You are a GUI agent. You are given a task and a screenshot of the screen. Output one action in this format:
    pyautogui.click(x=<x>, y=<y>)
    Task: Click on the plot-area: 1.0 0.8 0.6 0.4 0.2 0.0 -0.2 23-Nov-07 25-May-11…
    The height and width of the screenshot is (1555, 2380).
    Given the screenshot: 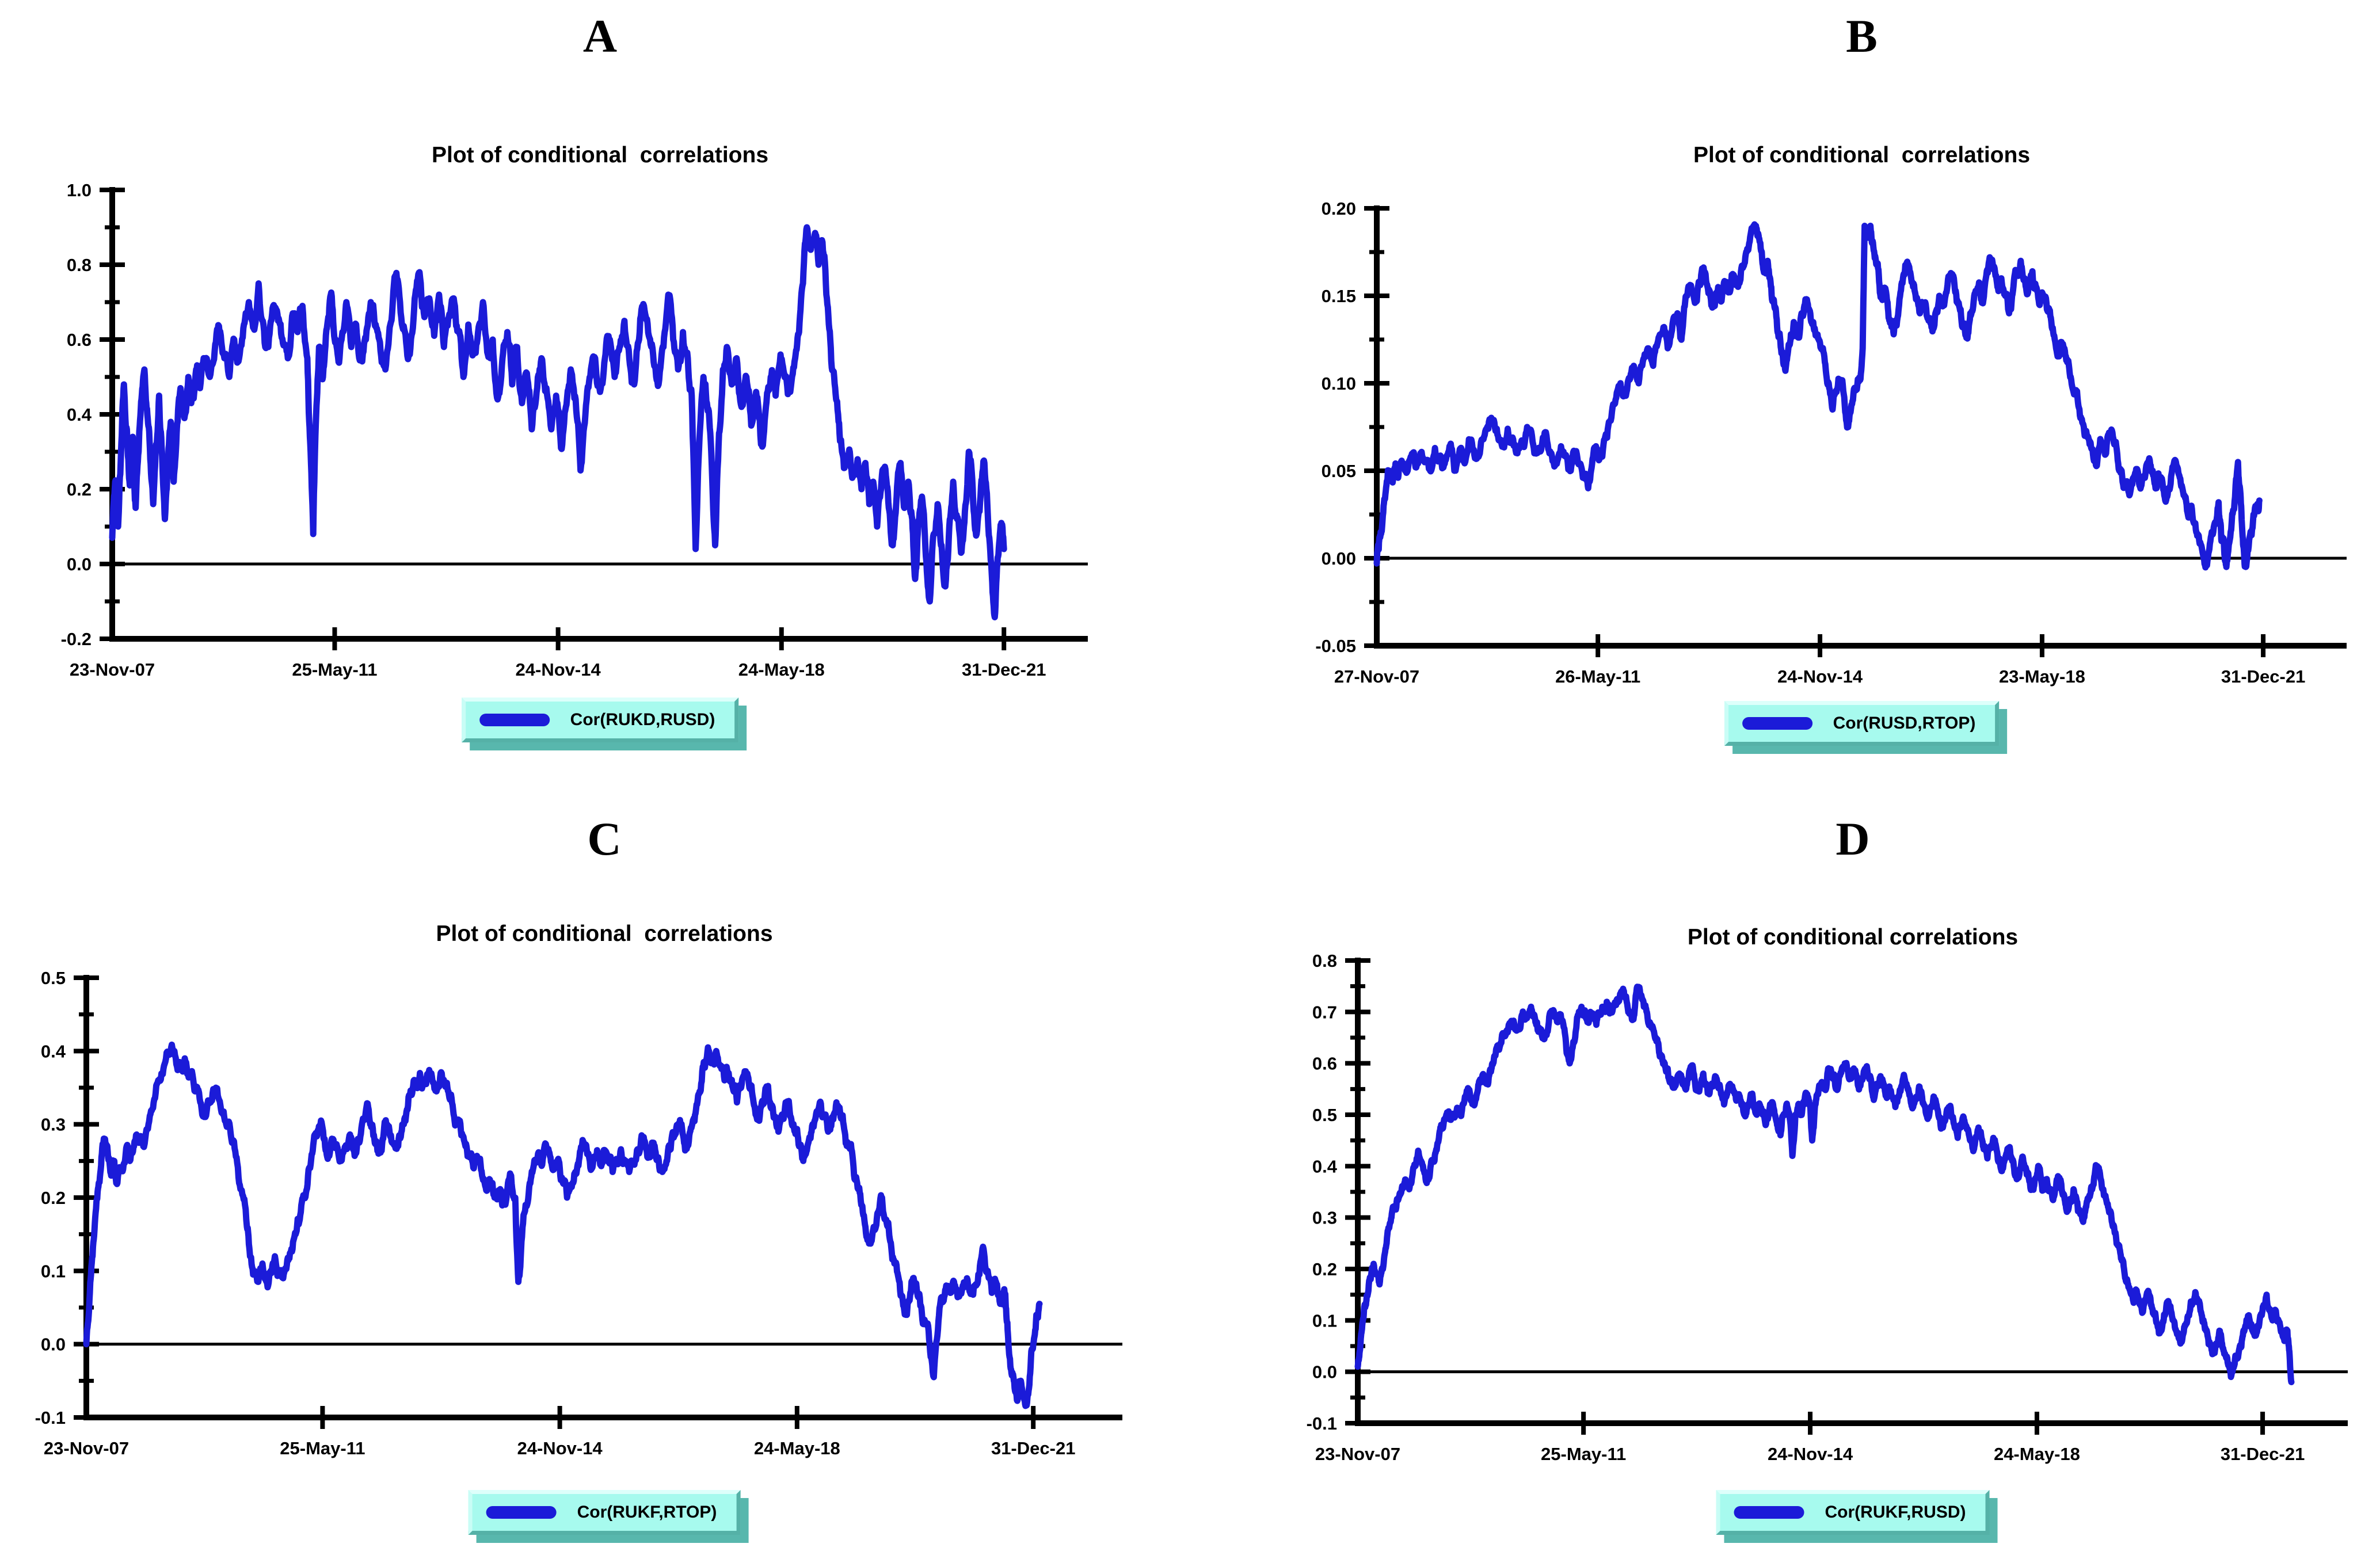 What is the action you would take?
    pyautogui.click(x=574, y=430)
    